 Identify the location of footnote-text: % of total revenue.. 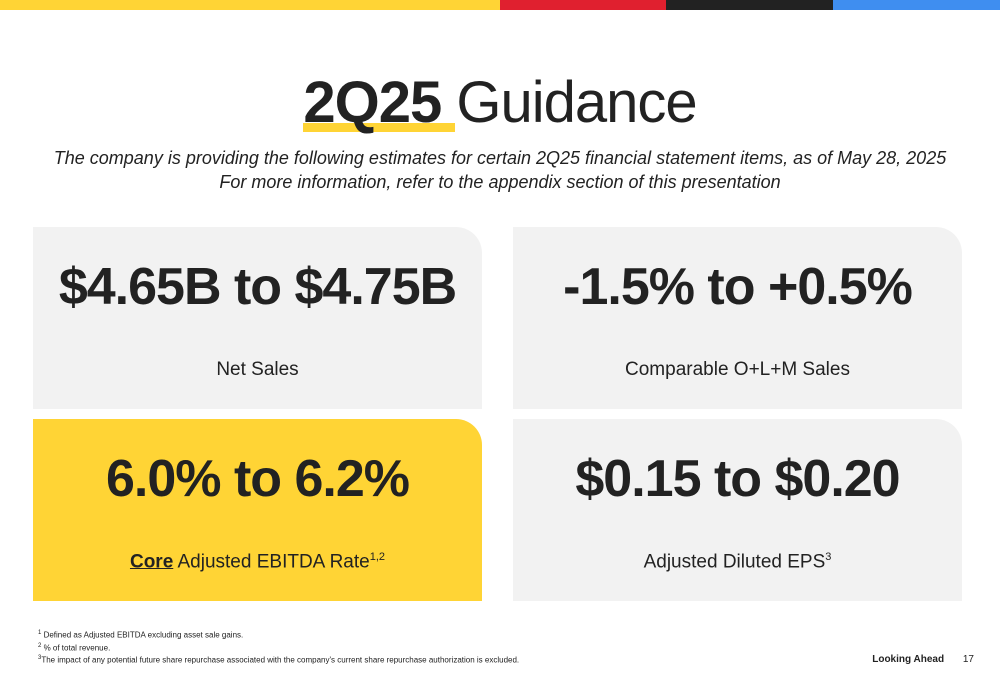
(77, 648).